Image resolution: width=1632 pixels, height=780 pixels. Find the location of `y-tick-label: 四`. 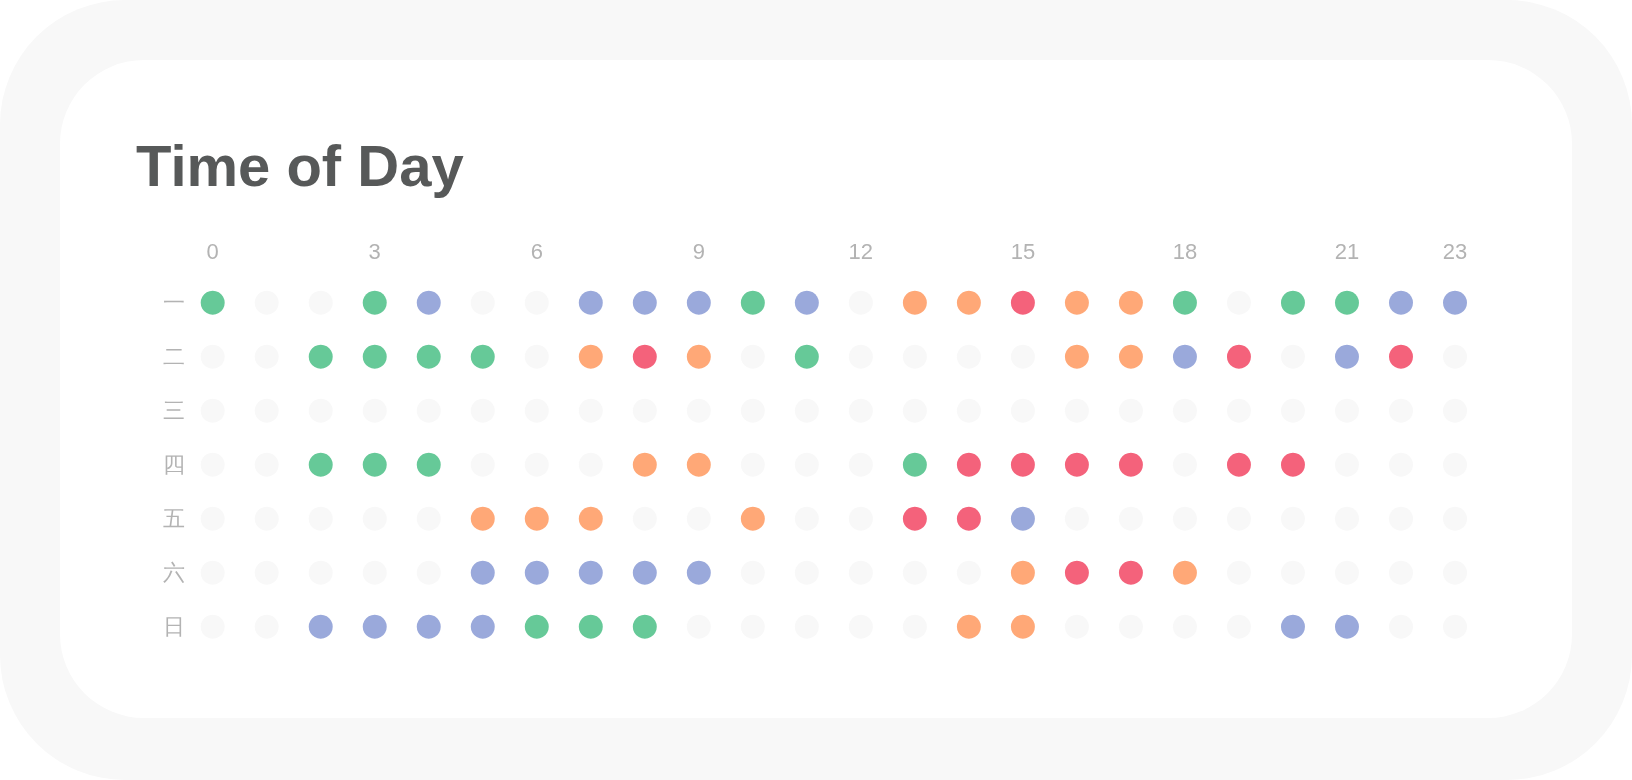

y-tick-label: 四 is located at coordinates (173, 465).